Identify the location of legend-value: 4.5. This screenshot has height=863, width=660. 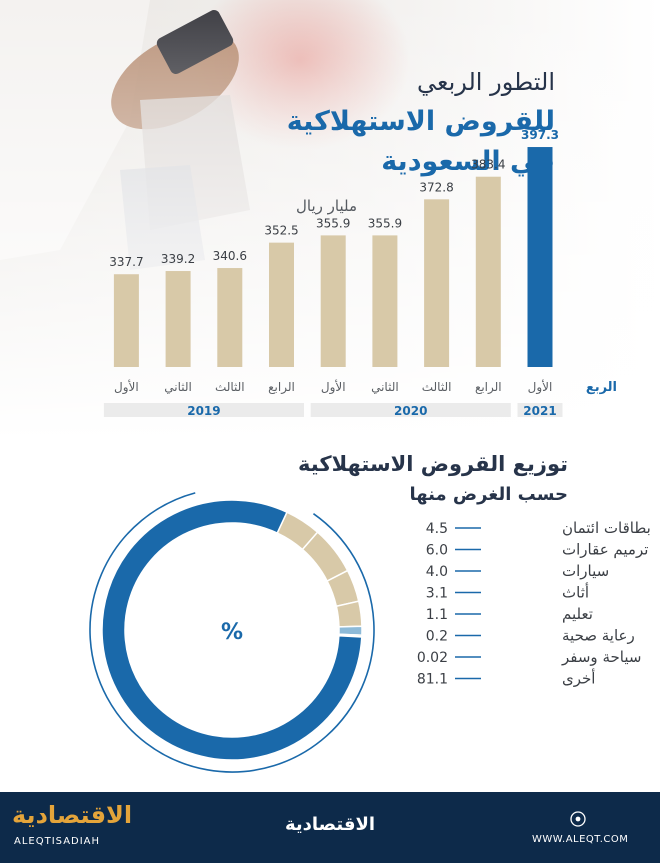
(437, 529).